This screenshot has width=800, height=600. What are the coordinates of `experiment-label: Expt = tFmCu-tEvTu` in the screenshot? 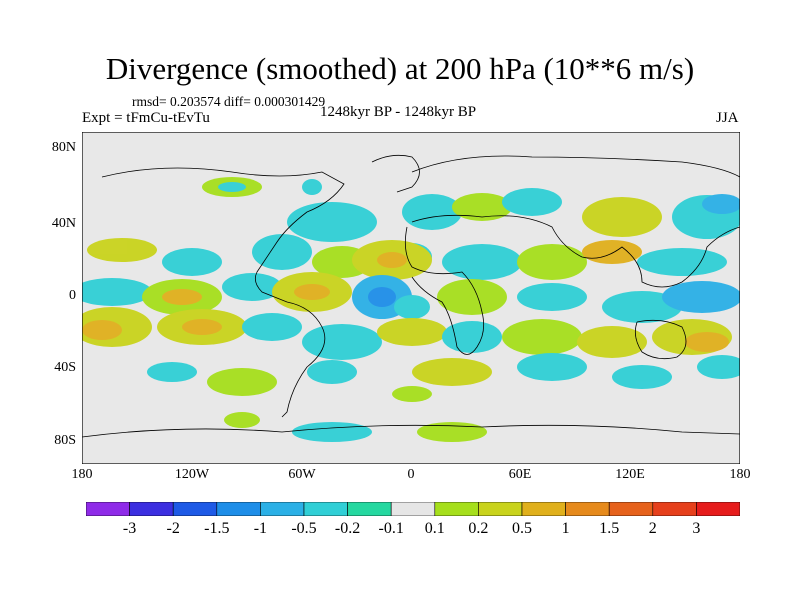 It's located at (146, 118).